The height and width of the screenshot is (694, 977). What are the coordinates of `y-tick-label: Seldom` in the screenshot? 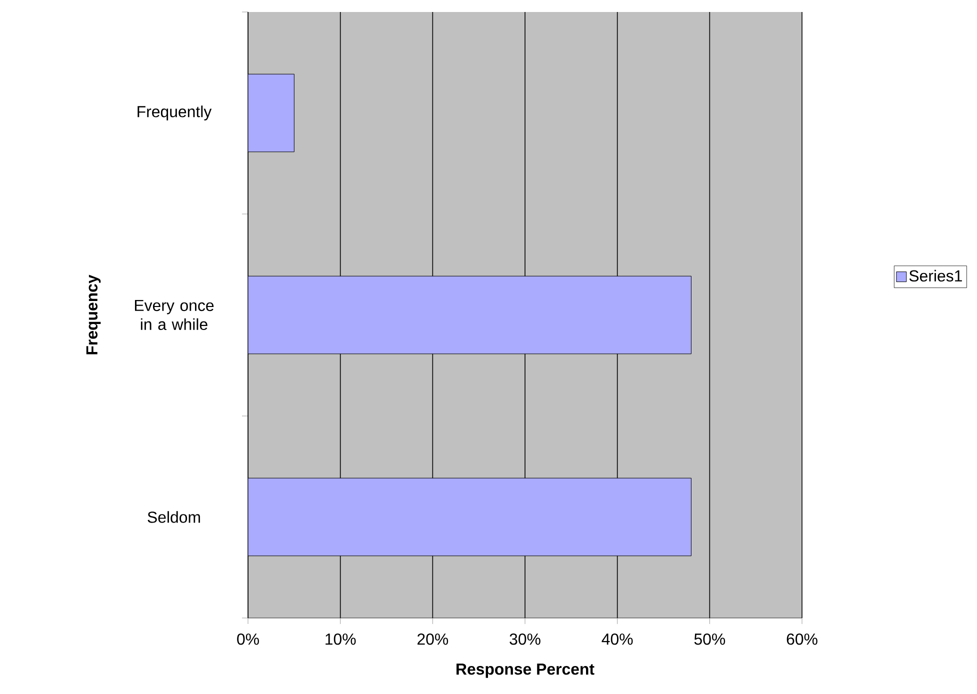 It's located at (174, 517).